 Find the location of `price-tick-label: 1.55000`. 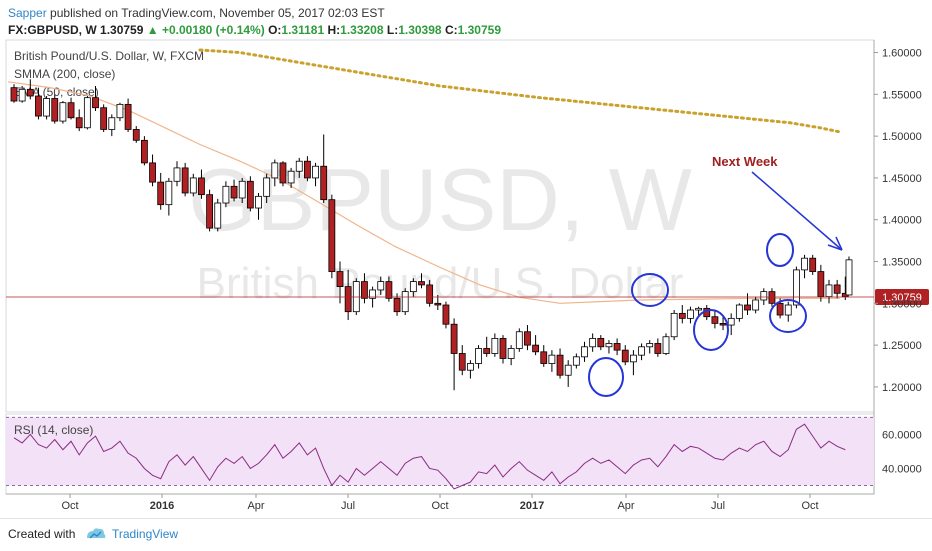

price-tick-label: 1.55000 is located at coordinates (902, 95).